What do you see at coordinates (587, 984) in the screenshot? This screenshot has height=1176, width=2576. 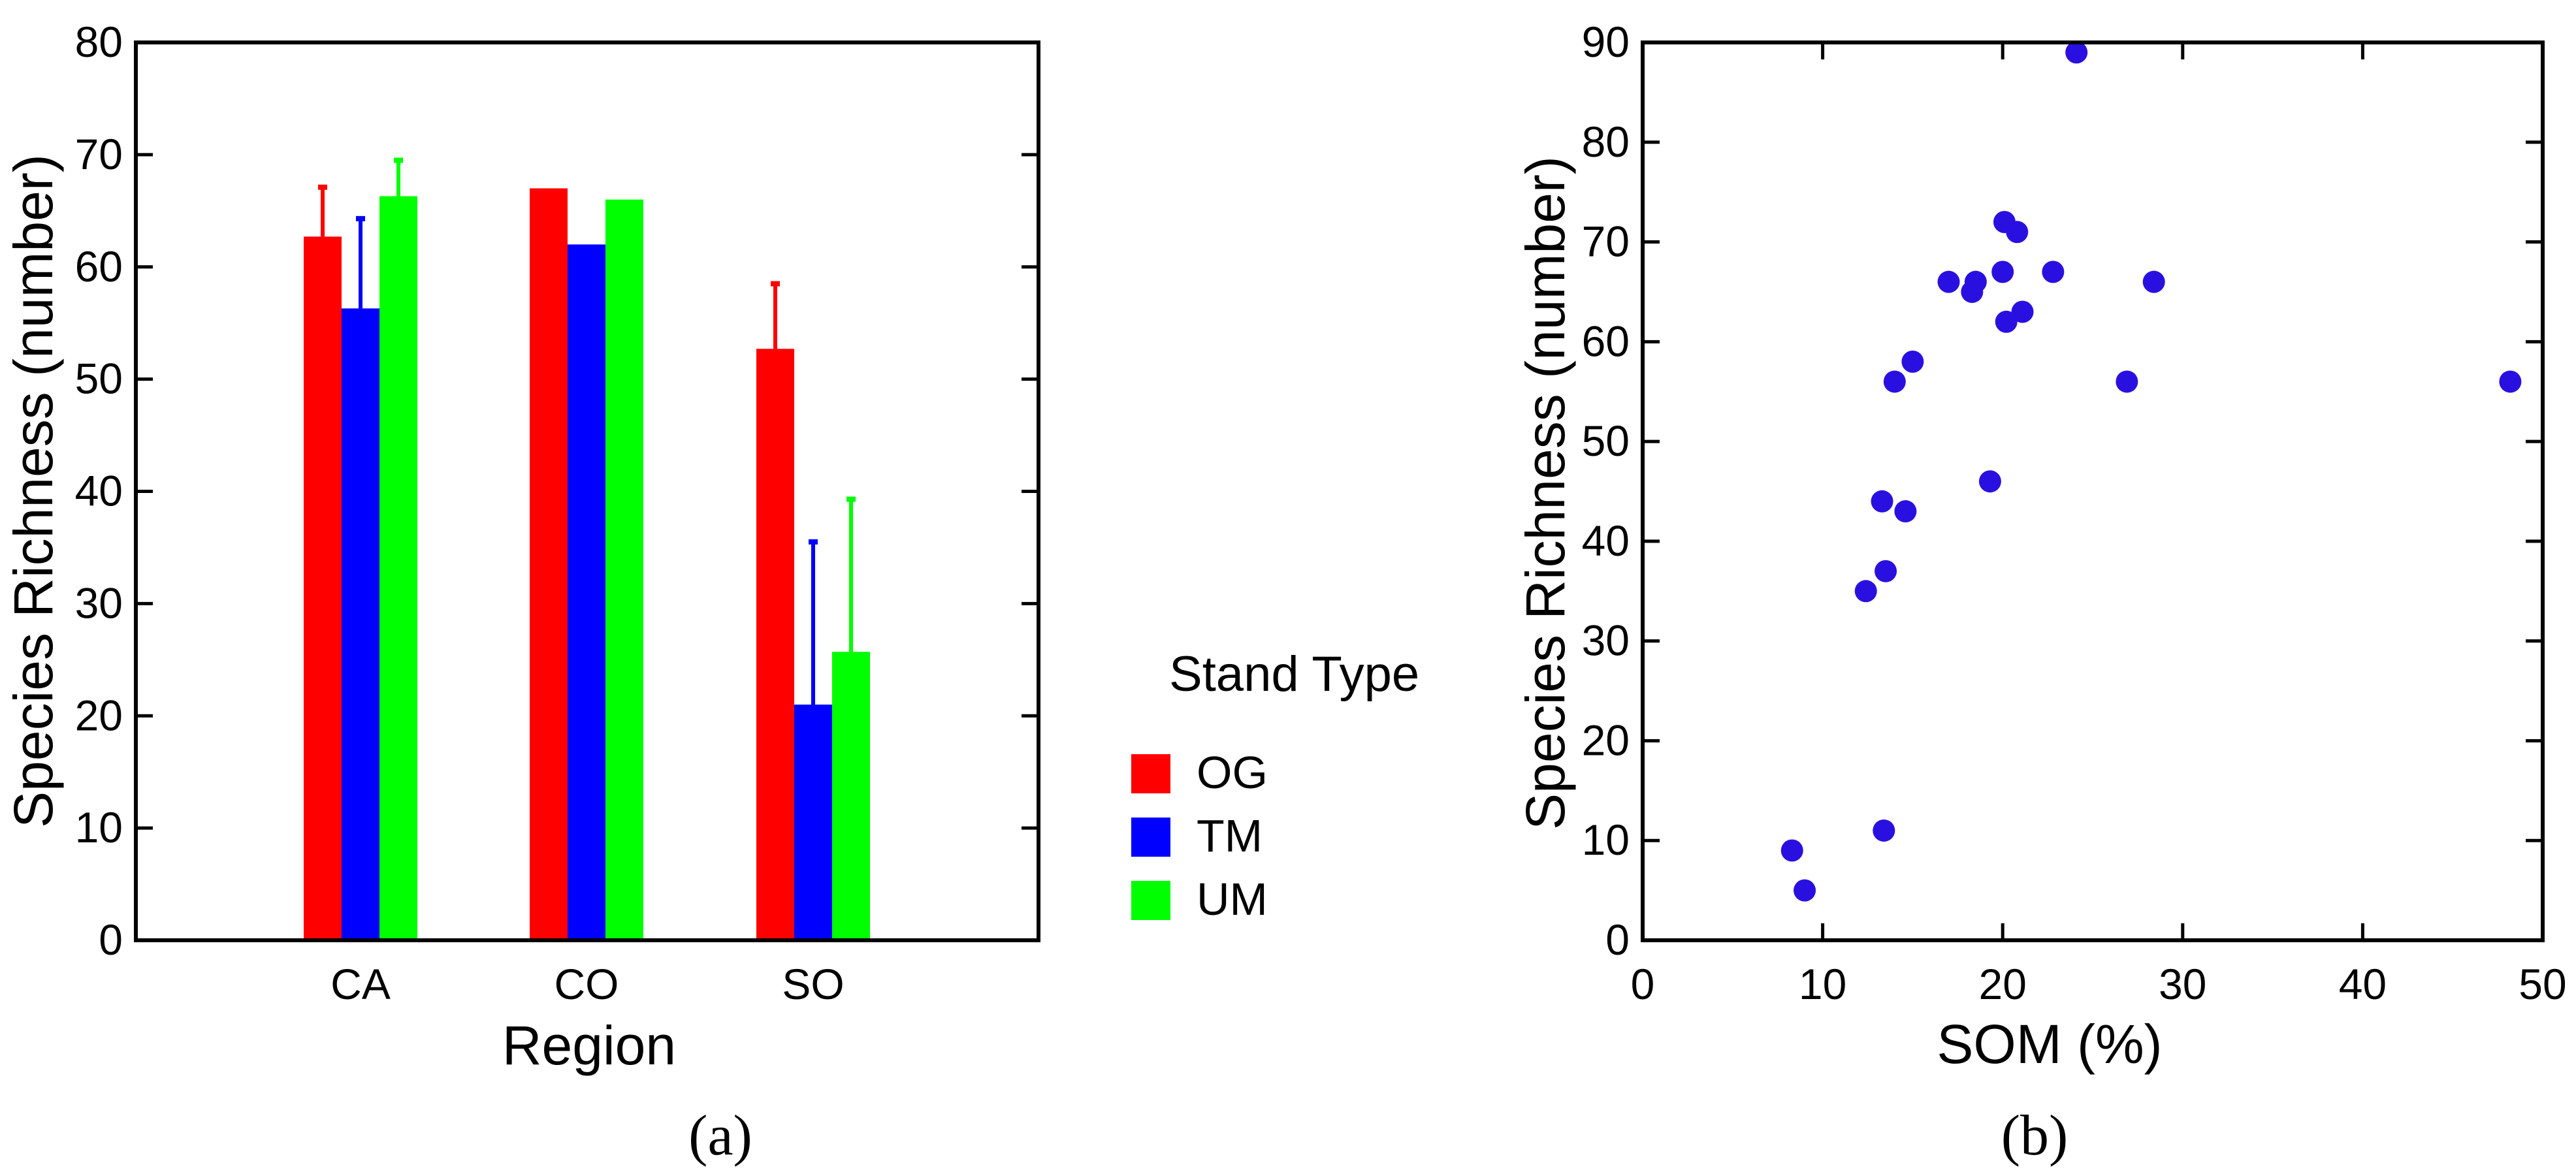 I see `bar-x-tick-label: CO` at bounding box center [587, 984].